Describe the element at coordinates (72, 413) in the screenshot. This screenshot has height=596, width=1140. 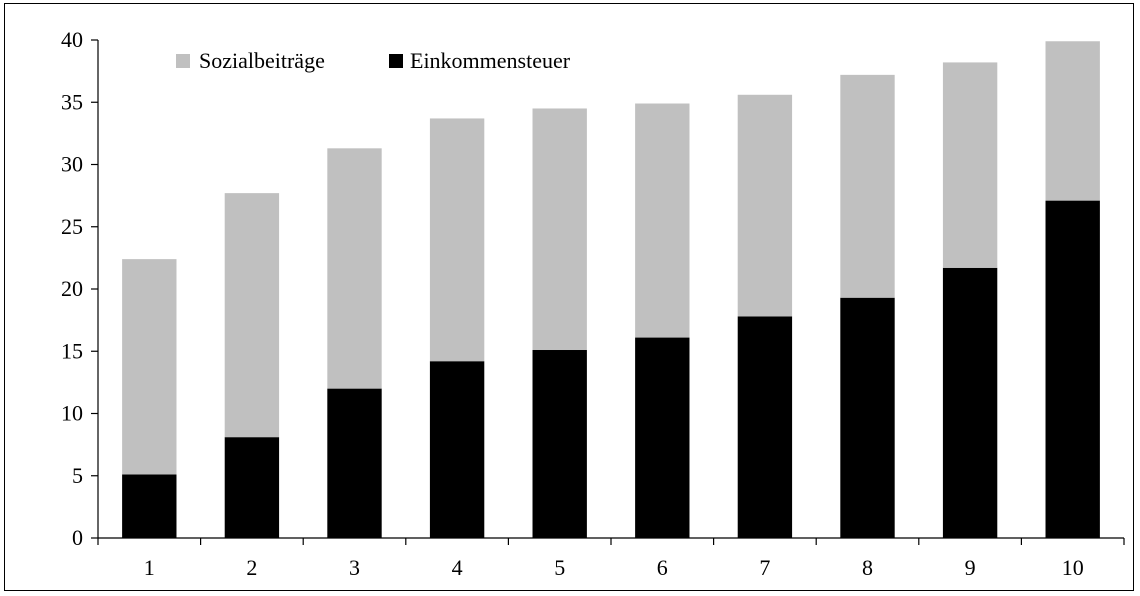
I see `y-tick-label: 10` at that location.